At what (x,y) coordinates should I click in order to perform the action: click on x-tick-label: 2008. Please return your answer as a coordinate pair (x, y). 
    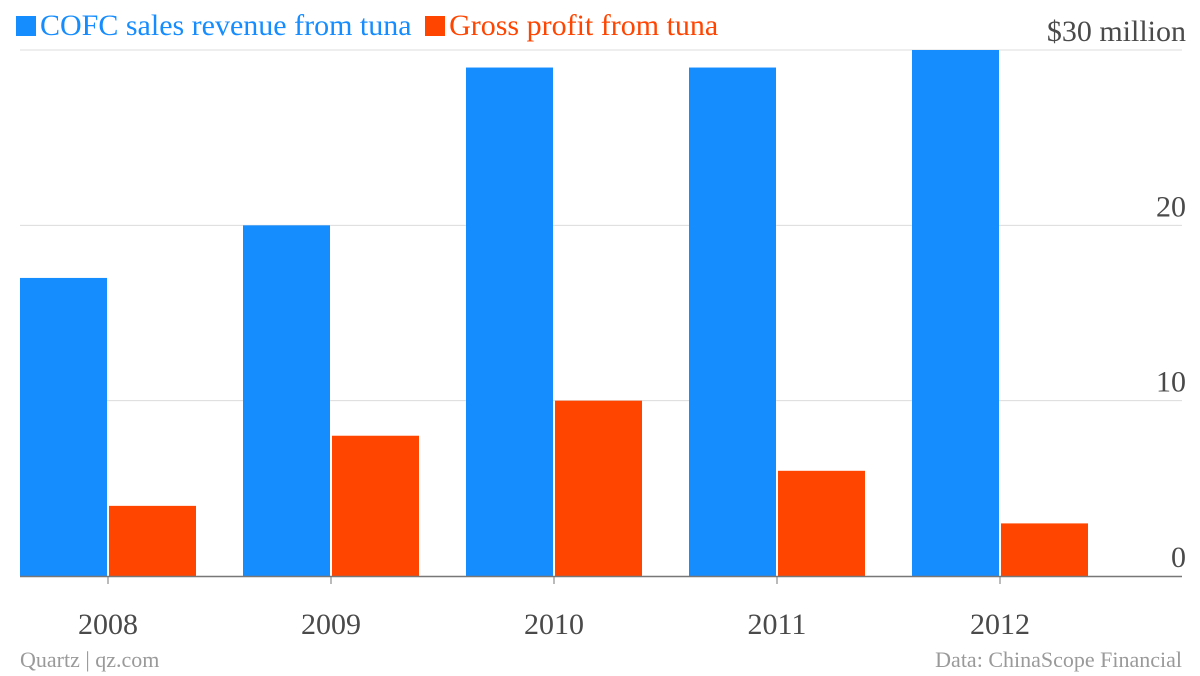
    Looking at the image, I should click on (108, 624).